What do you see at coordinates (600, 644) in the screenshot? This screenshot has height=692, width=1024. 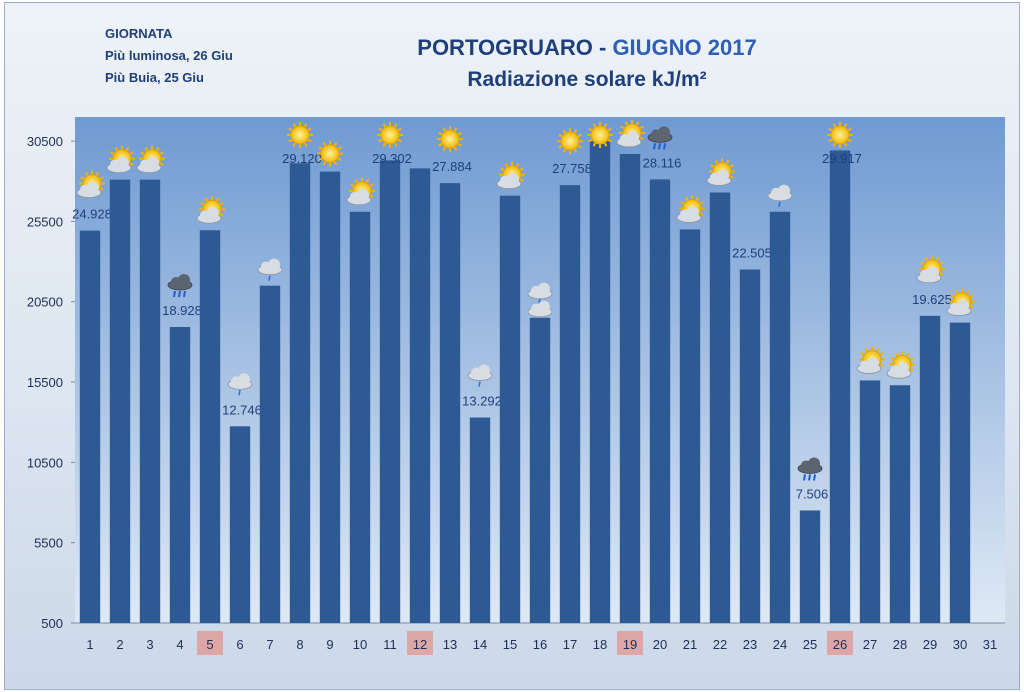 I see `x-tick-label: 18` at bounding box center [600, 644].